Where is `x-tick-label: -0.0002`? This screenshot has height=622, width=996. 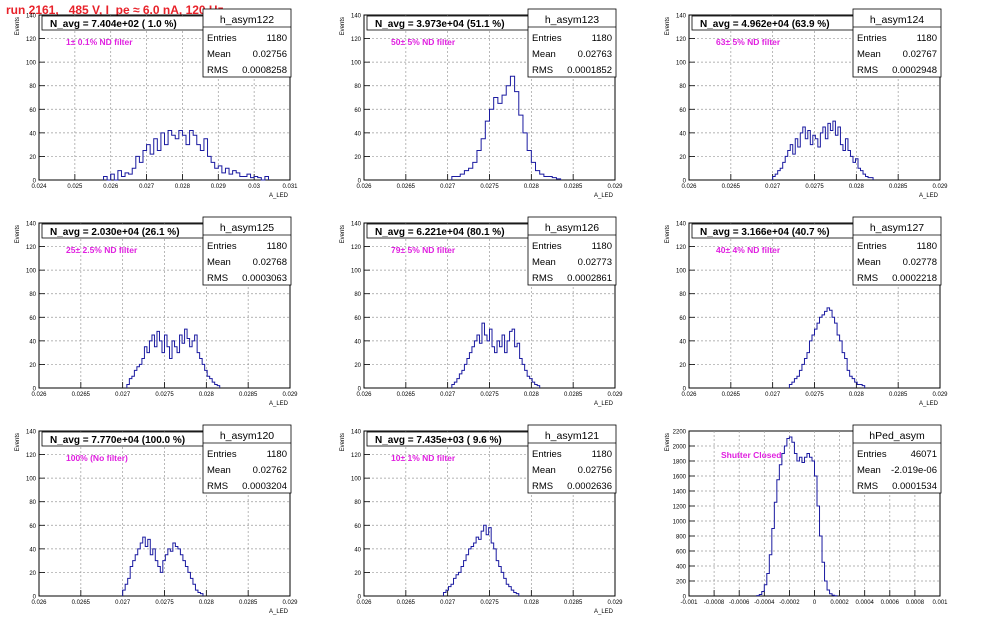
x-tick-label: -0.0002 is located at coordinates (789, 603).